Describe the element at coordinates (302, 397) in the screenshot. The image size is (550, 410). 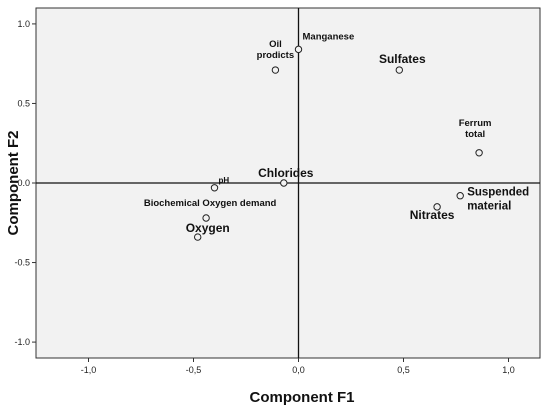
I see `x-axis-title: Component F1` at that location.